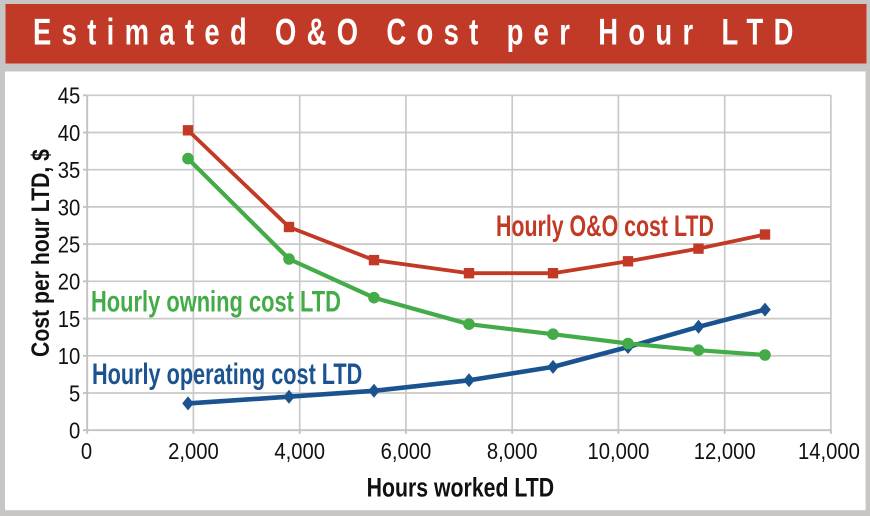  Describe the element at coordinates (299, 451) in the screenshot. I see `svg-text: 4,000` at that location.